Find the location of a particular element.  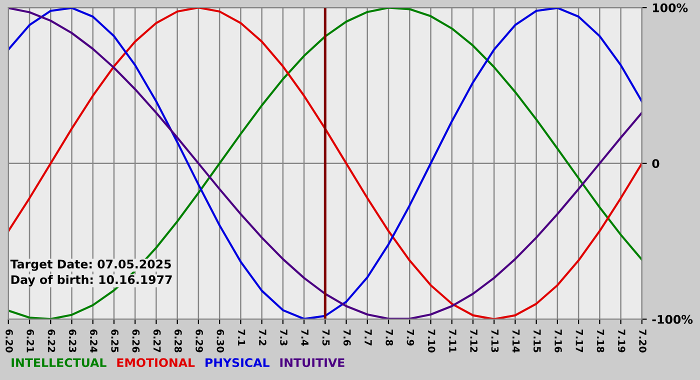

text: PHYSICAL is located at coordinates (238, 363).